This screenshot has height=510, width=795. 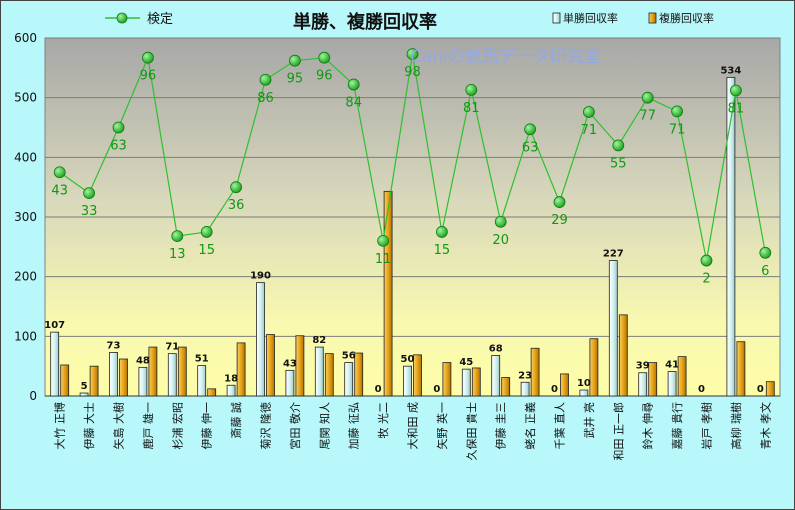 What do you see at coordinates (530, 426) in the screenshot?
I see `x-tick-label: 蛯名 正義` at bounding box center [530, 426].